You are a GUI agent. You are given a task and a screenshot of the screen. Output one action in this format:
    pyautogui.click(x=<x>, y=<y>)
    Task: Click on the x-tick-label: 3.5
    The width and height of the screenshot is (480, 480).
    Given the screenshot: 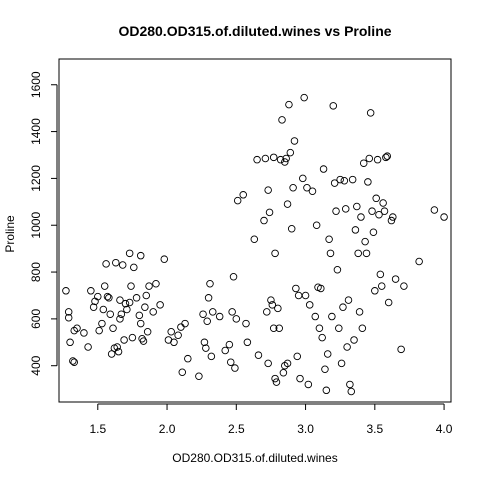 What is the action you would take?
    pyautogui.click(x=374, y=429)
    